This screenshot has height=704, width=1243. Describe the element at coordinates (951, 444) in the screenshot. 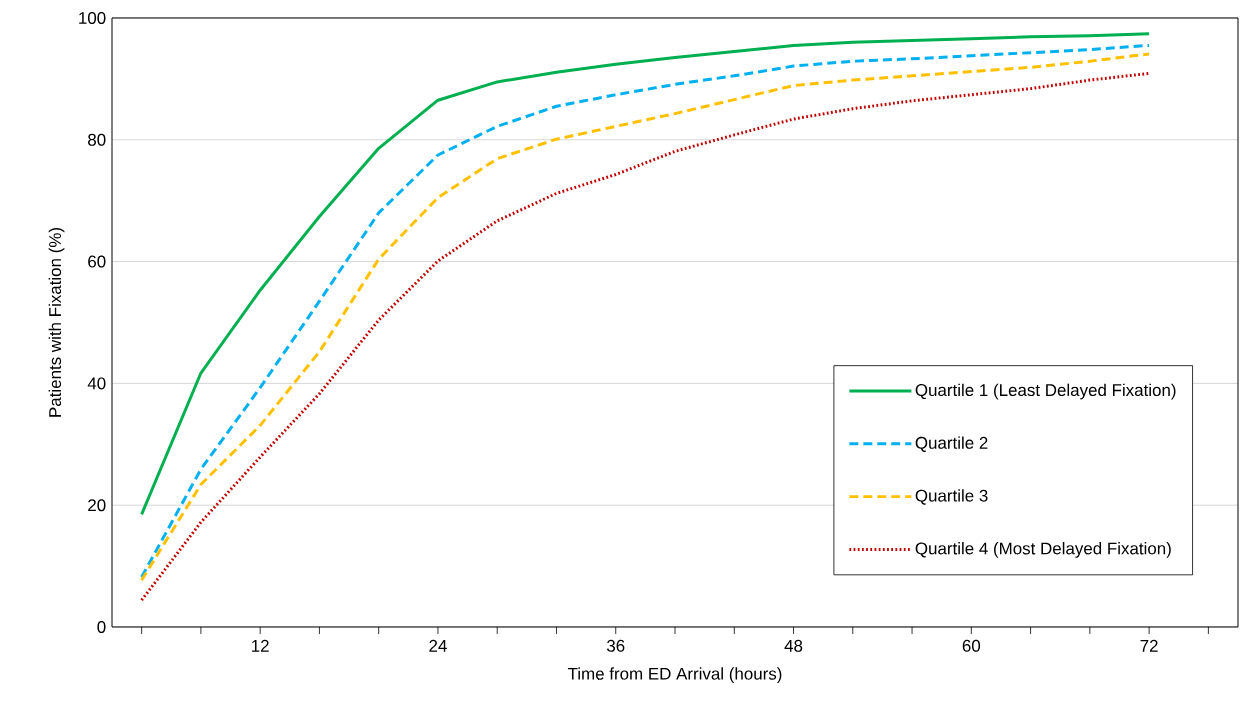

I see `legend-label: Quartile 2` at that location.